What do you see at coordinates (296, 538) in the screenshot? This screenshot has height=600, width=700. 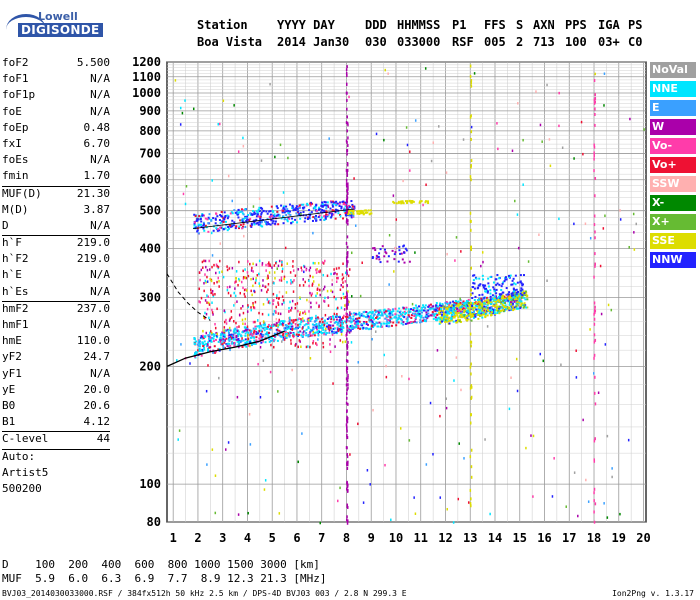 I see `x-tick-label: 6` at bounding box center [296, 538].